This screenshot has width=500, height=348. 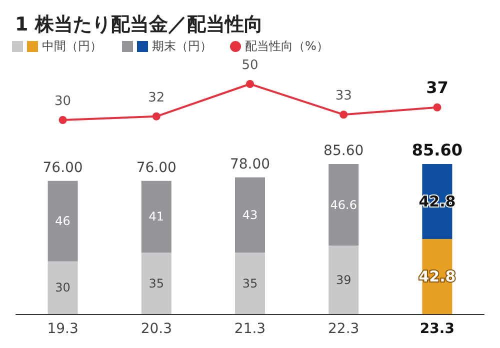 I want to click on x-tick-label: 22.3, so click(x=344, y=329).